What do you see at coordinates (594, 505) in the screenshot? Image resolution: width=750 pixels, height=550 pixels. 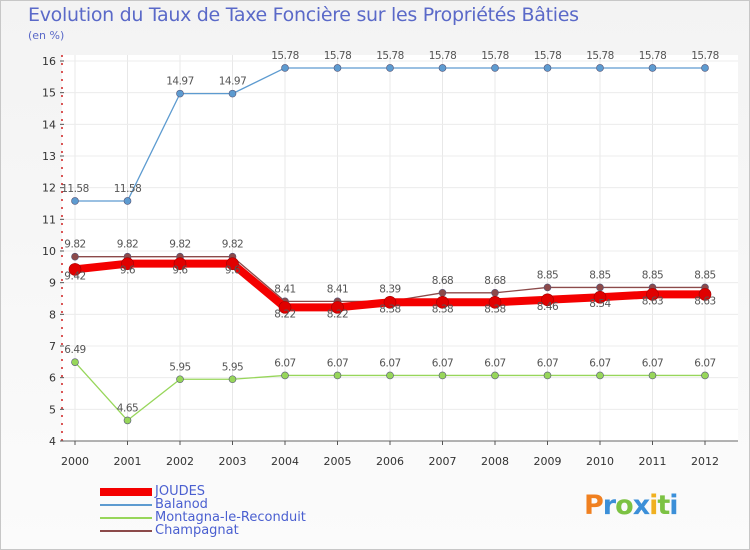 I see `logo-letter: P` at bounding box center [594, 505].